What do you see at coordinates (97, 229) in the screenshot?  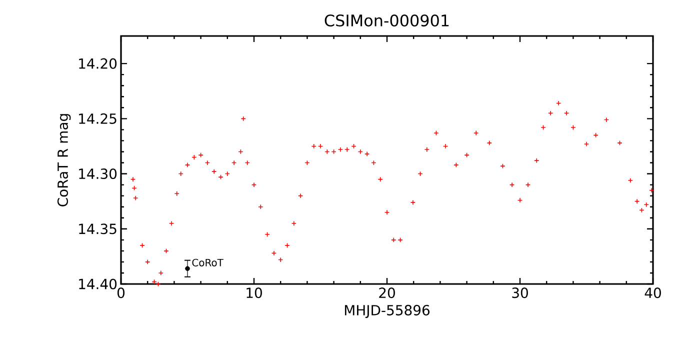 I see `y-tick-label: 14.35` at bounding box center [97, 229].